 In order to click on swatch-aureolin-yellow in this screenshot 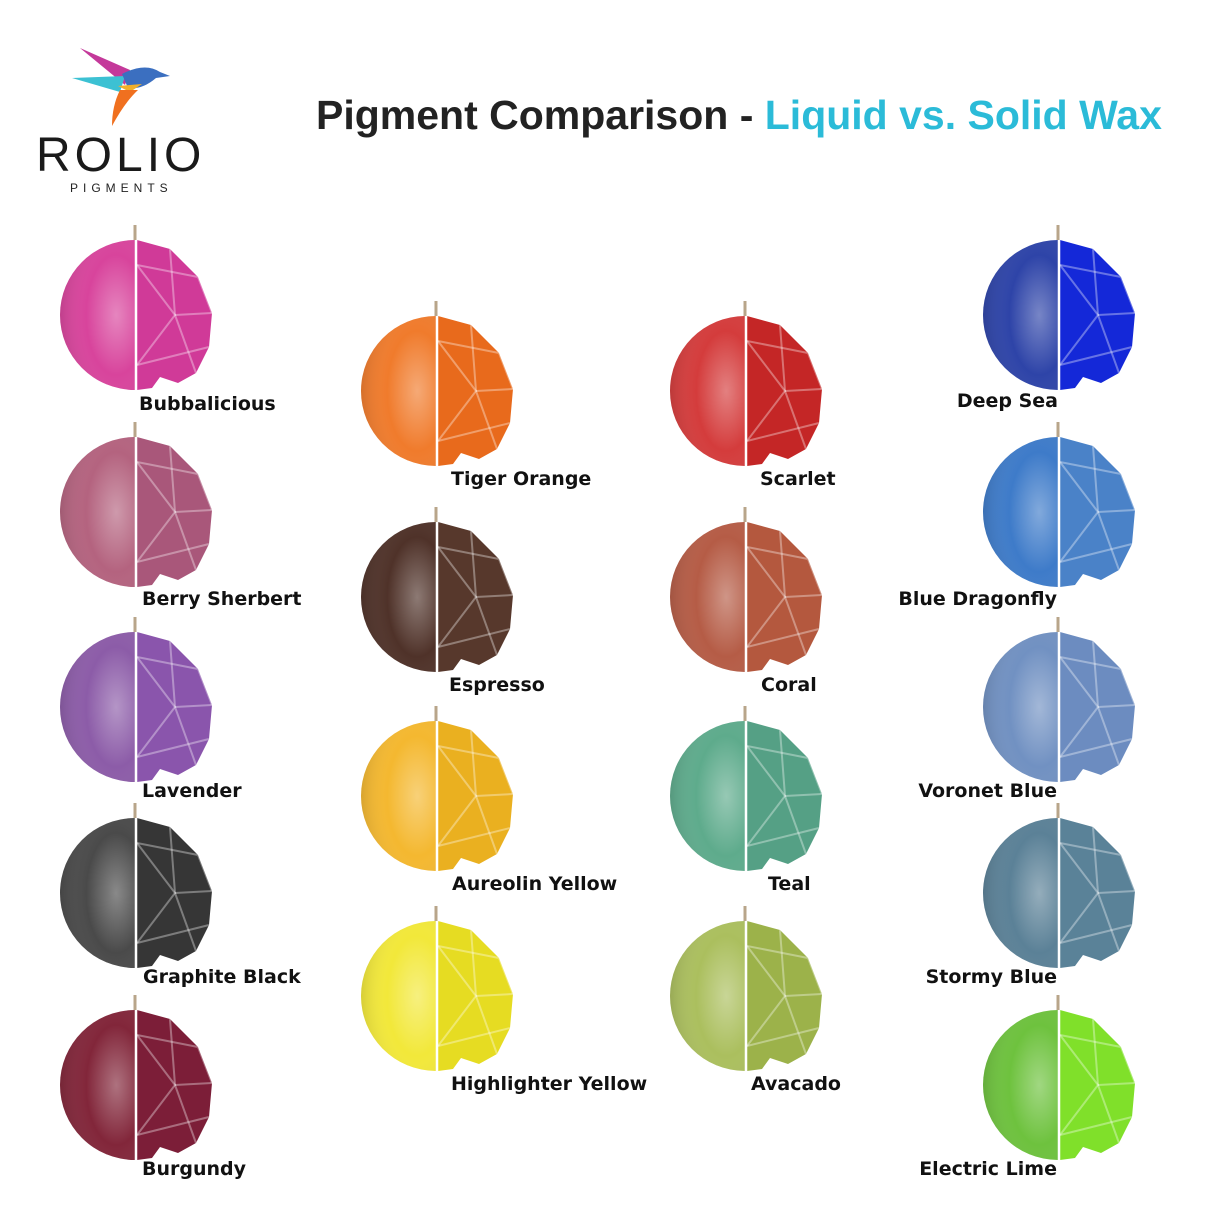, I will do `click(441, 796)`.